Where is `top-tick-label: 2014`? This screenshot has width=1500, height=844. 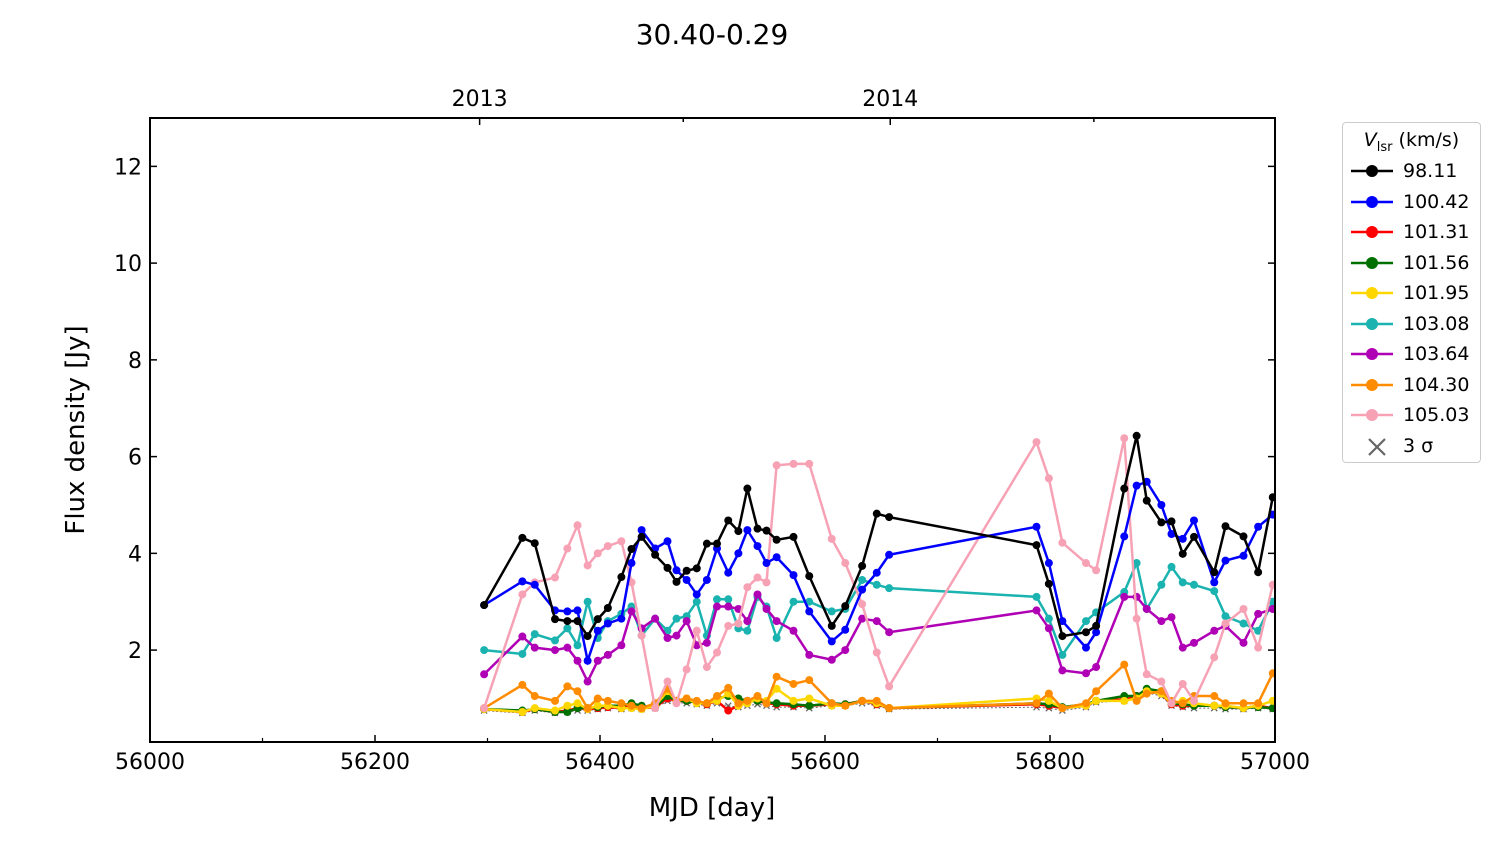
top-tick-label: 2014 is located at coordinates (890, 99).